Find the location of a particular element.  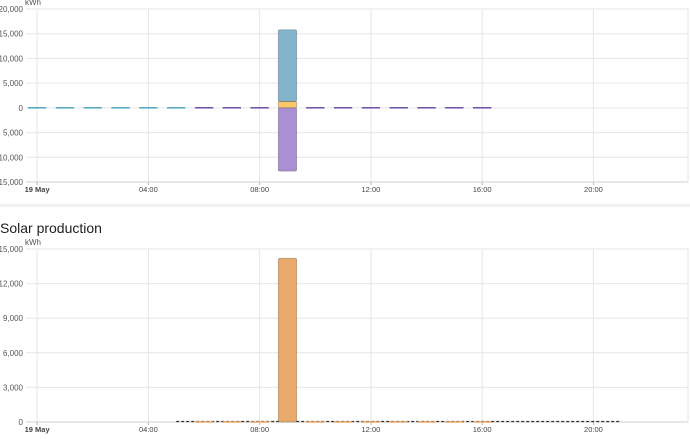

y-tick-label: 12,000 is located at coordinates (12, 284).